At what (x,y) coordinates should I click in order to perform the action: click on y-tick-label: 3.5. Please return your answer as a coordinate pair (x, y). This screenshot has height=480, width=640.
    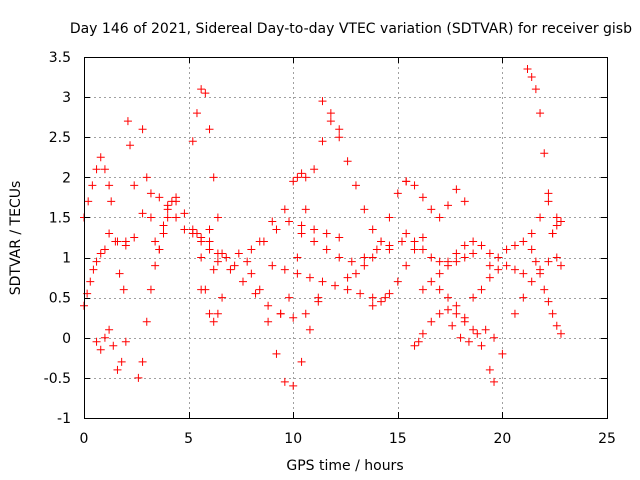
    Looking at the image, I should click on (60, 58).